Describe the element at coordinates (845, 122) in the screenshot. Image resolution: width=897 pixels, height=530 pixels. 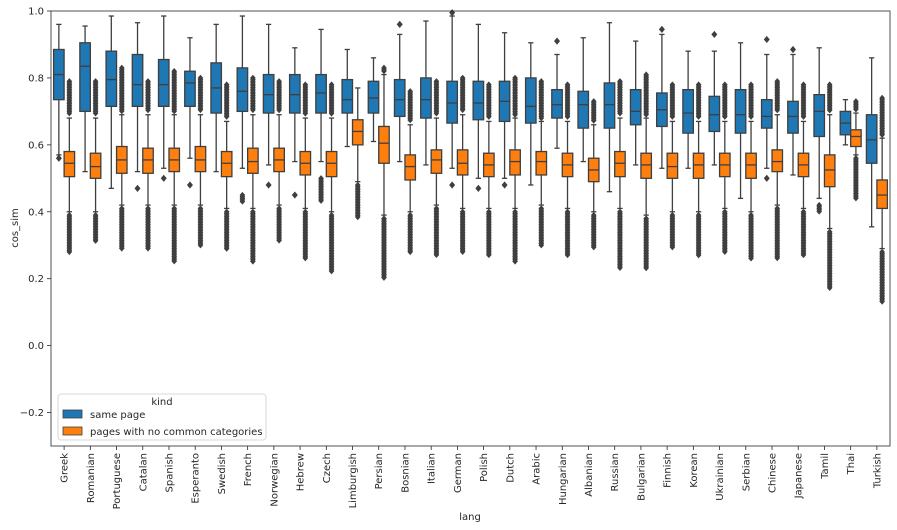
I see `box-thai-same-page` at that location.